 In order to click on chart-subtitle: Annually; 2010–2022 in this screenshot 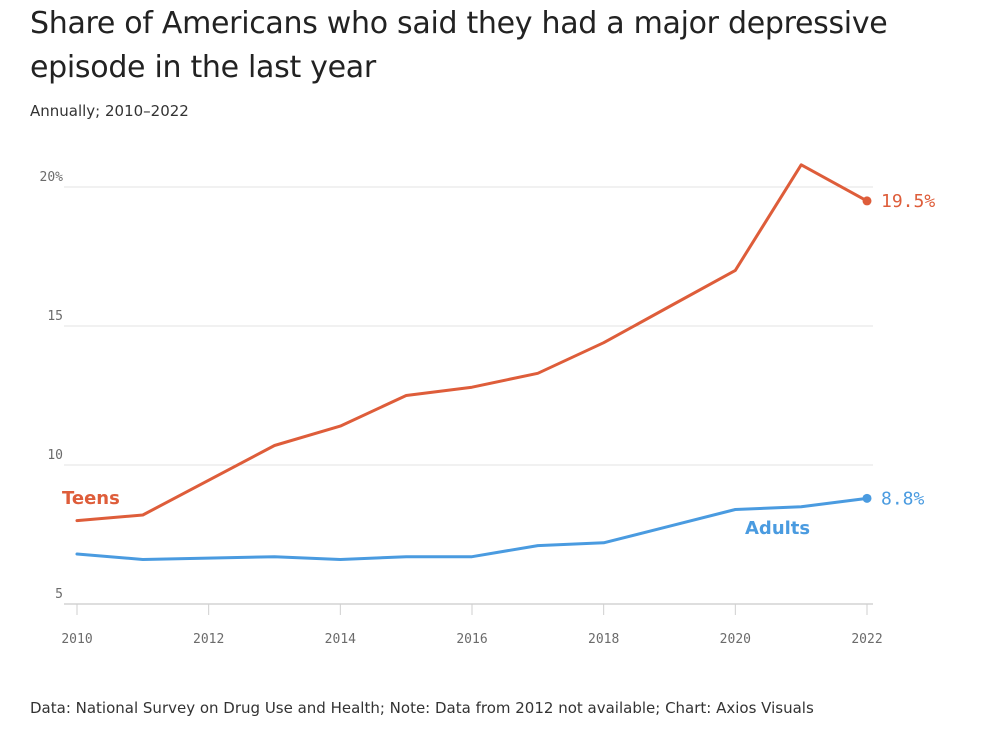, I will do `click(109, 111)`.